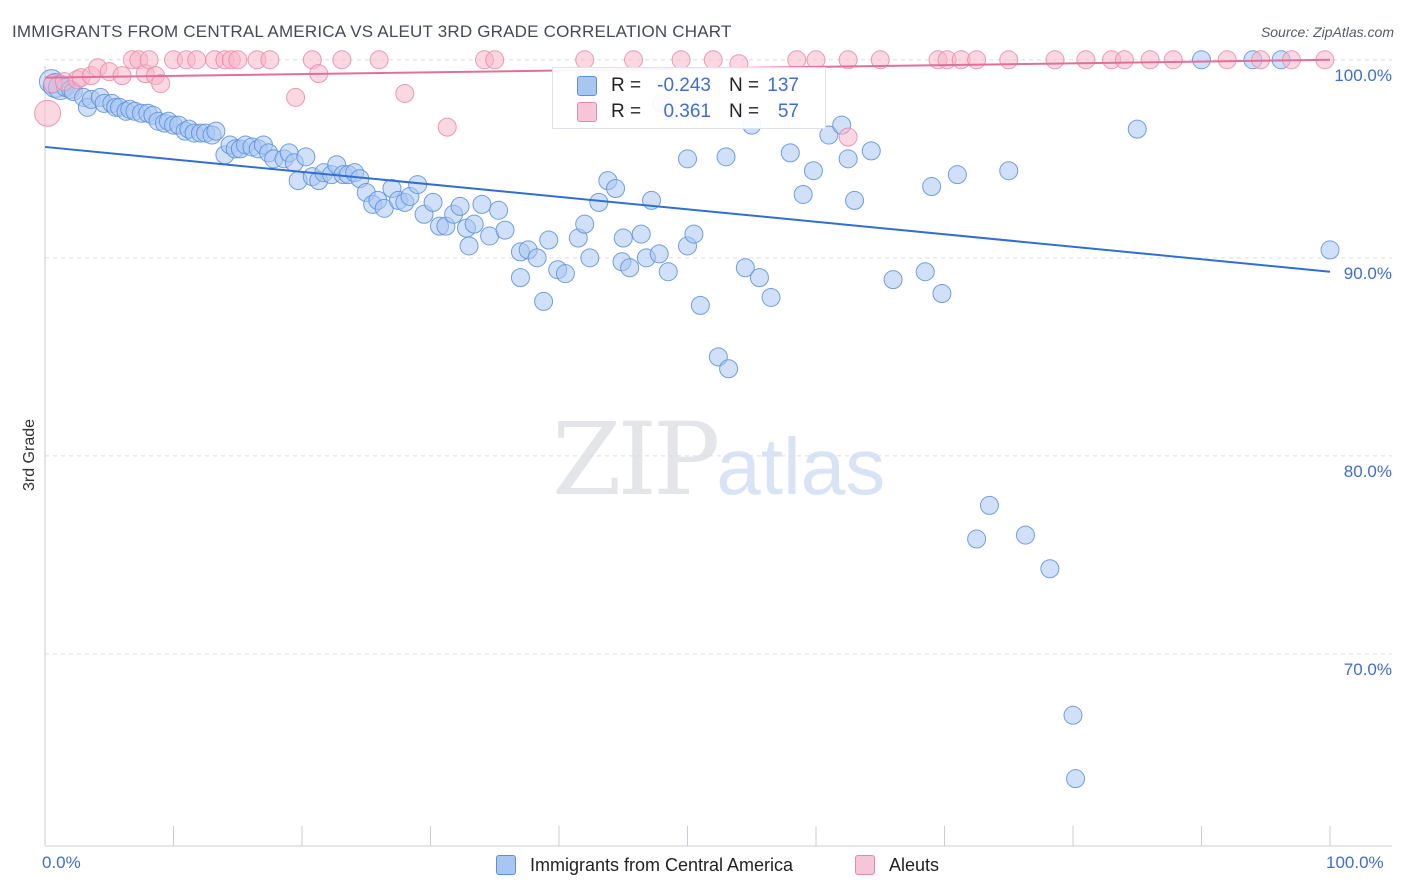  I want to click on legend-item-aleuts: Aleuts, so click(897, 865).